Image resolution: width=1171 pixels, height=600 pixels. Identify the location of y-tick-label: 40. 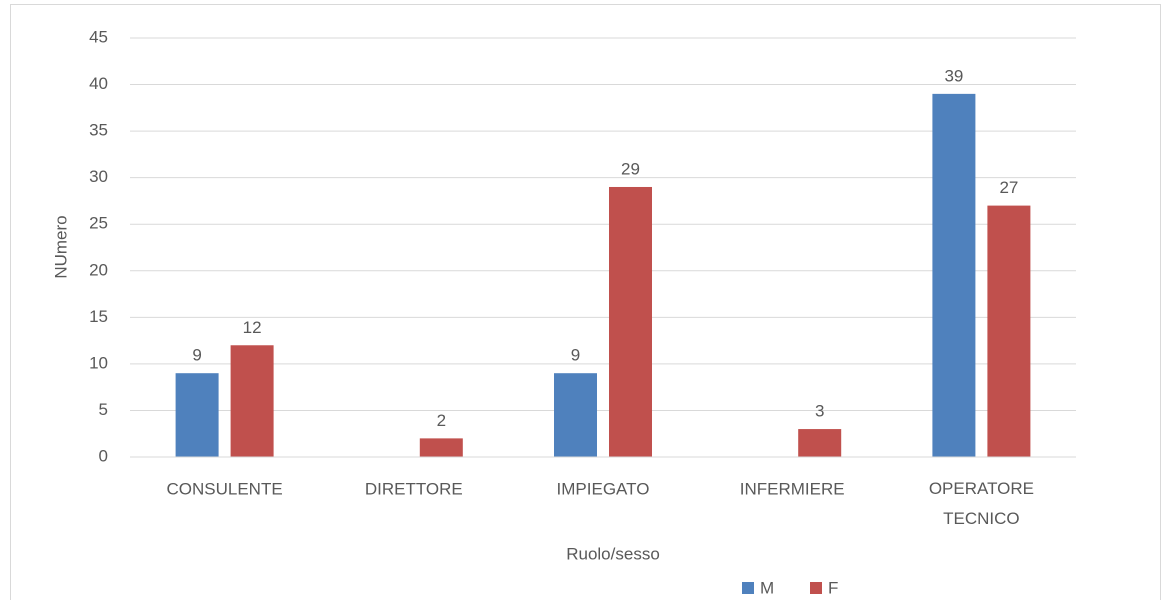
(98, 83).